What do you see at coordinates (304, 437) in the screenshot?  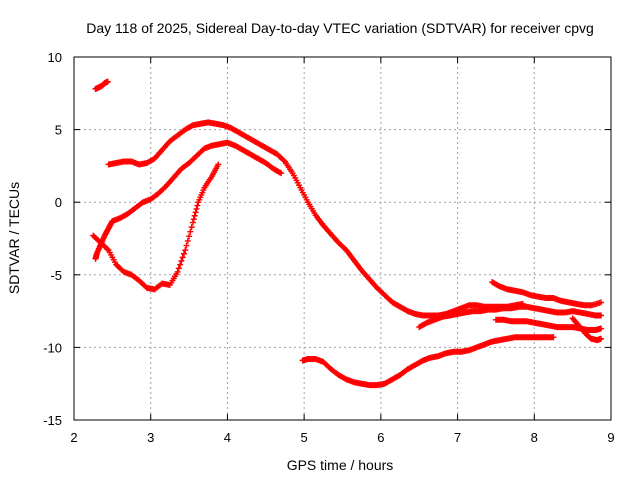 I see `x-tick-label: 5` at bounding box center [304, 437].